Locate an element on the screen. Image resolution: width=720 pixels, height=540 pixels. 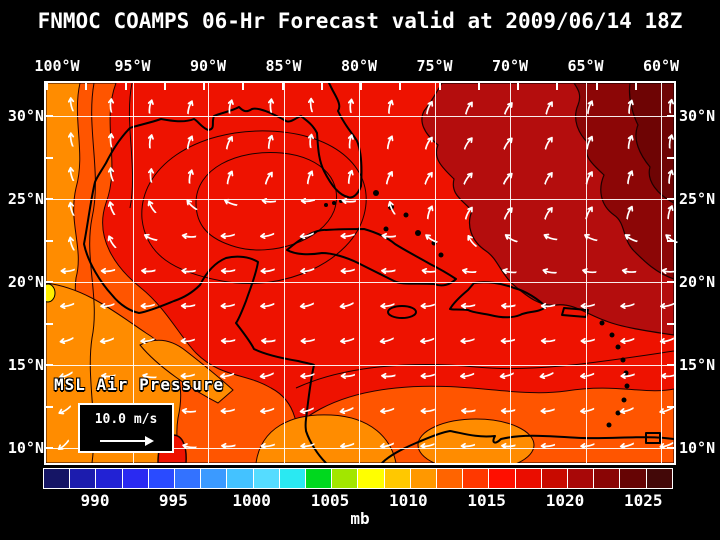
lon-label: 75°W is located at coordinates (434, 66).